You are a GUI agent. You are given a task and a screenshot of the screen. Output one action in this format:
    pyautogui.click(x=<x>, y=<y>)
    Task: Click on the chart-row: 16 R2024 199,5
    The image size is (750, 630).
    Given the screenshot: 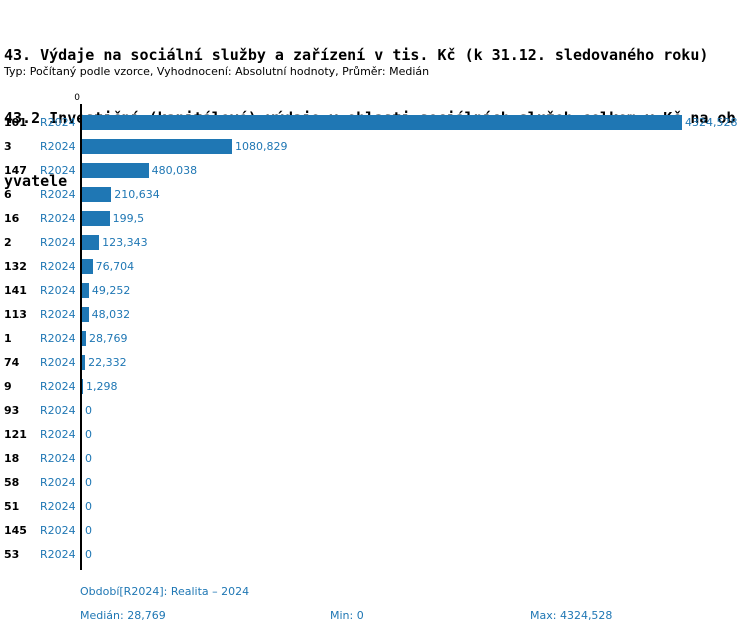 What is the action you would take?
    pyautogui.click(x=375, y=218)
    